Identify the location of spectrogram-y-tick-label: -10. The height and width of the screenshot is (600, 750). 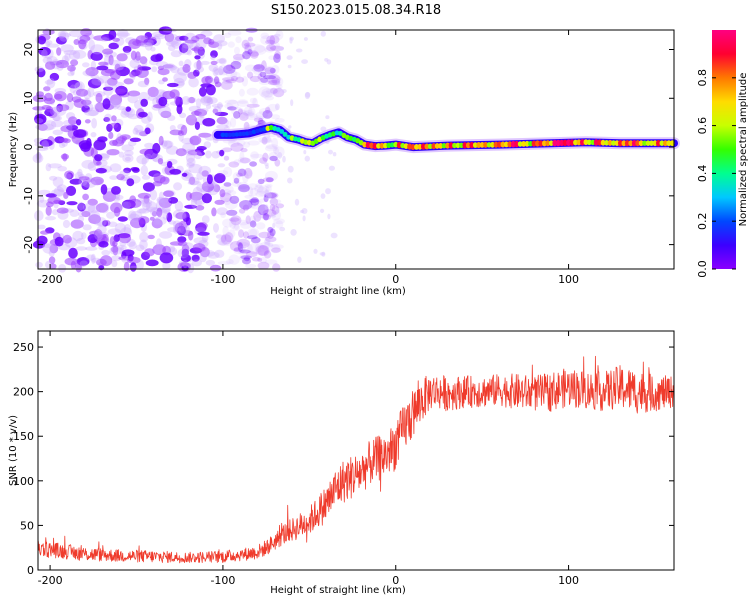
(28, 196).